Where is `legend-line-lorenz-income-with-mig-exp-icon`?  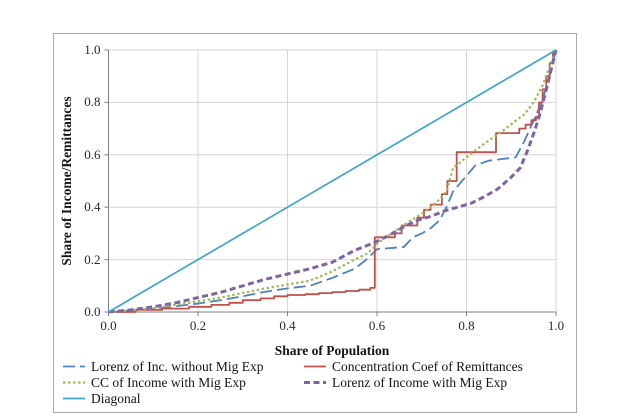
legend-line-lorenz-income-with-mig-exp-icon is located at coordinates (315, 382).